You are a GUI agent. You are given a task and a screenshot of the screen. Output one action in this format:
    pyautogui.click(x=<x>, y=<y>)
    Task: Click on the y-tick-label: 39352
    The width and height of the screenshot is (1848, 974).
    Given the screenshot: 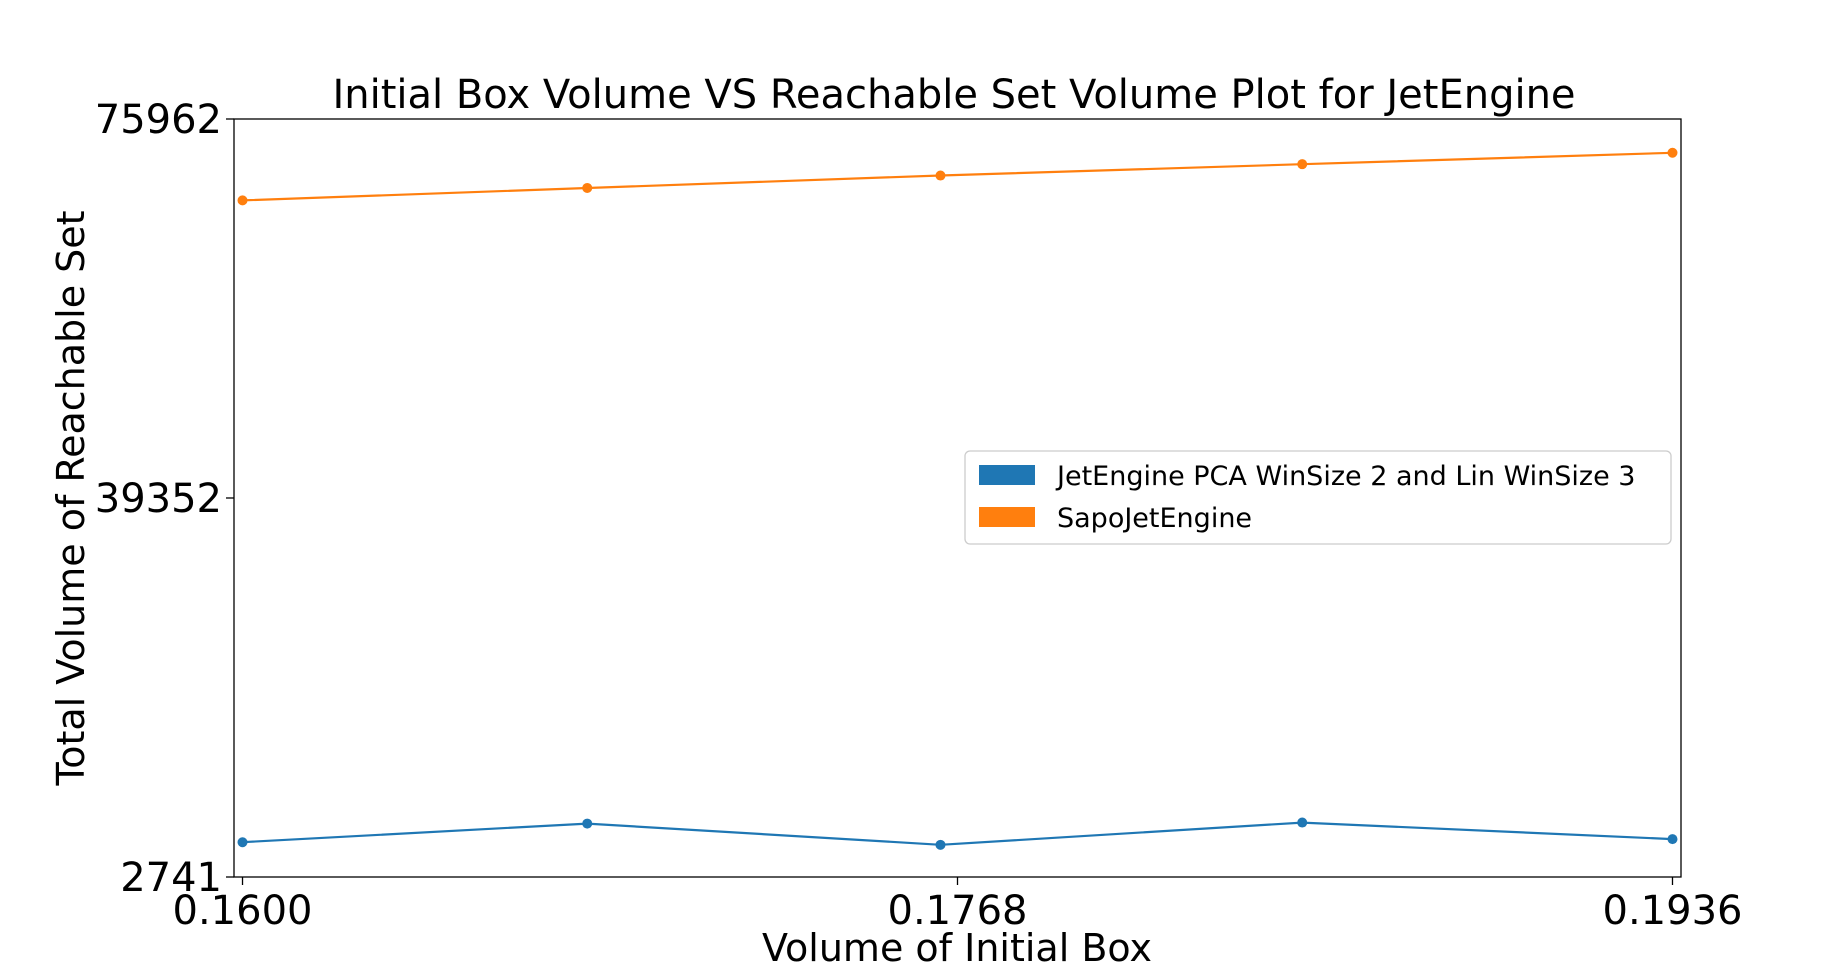 What is the action you would take?
    pyautogui.click(x=158, y=499)
    